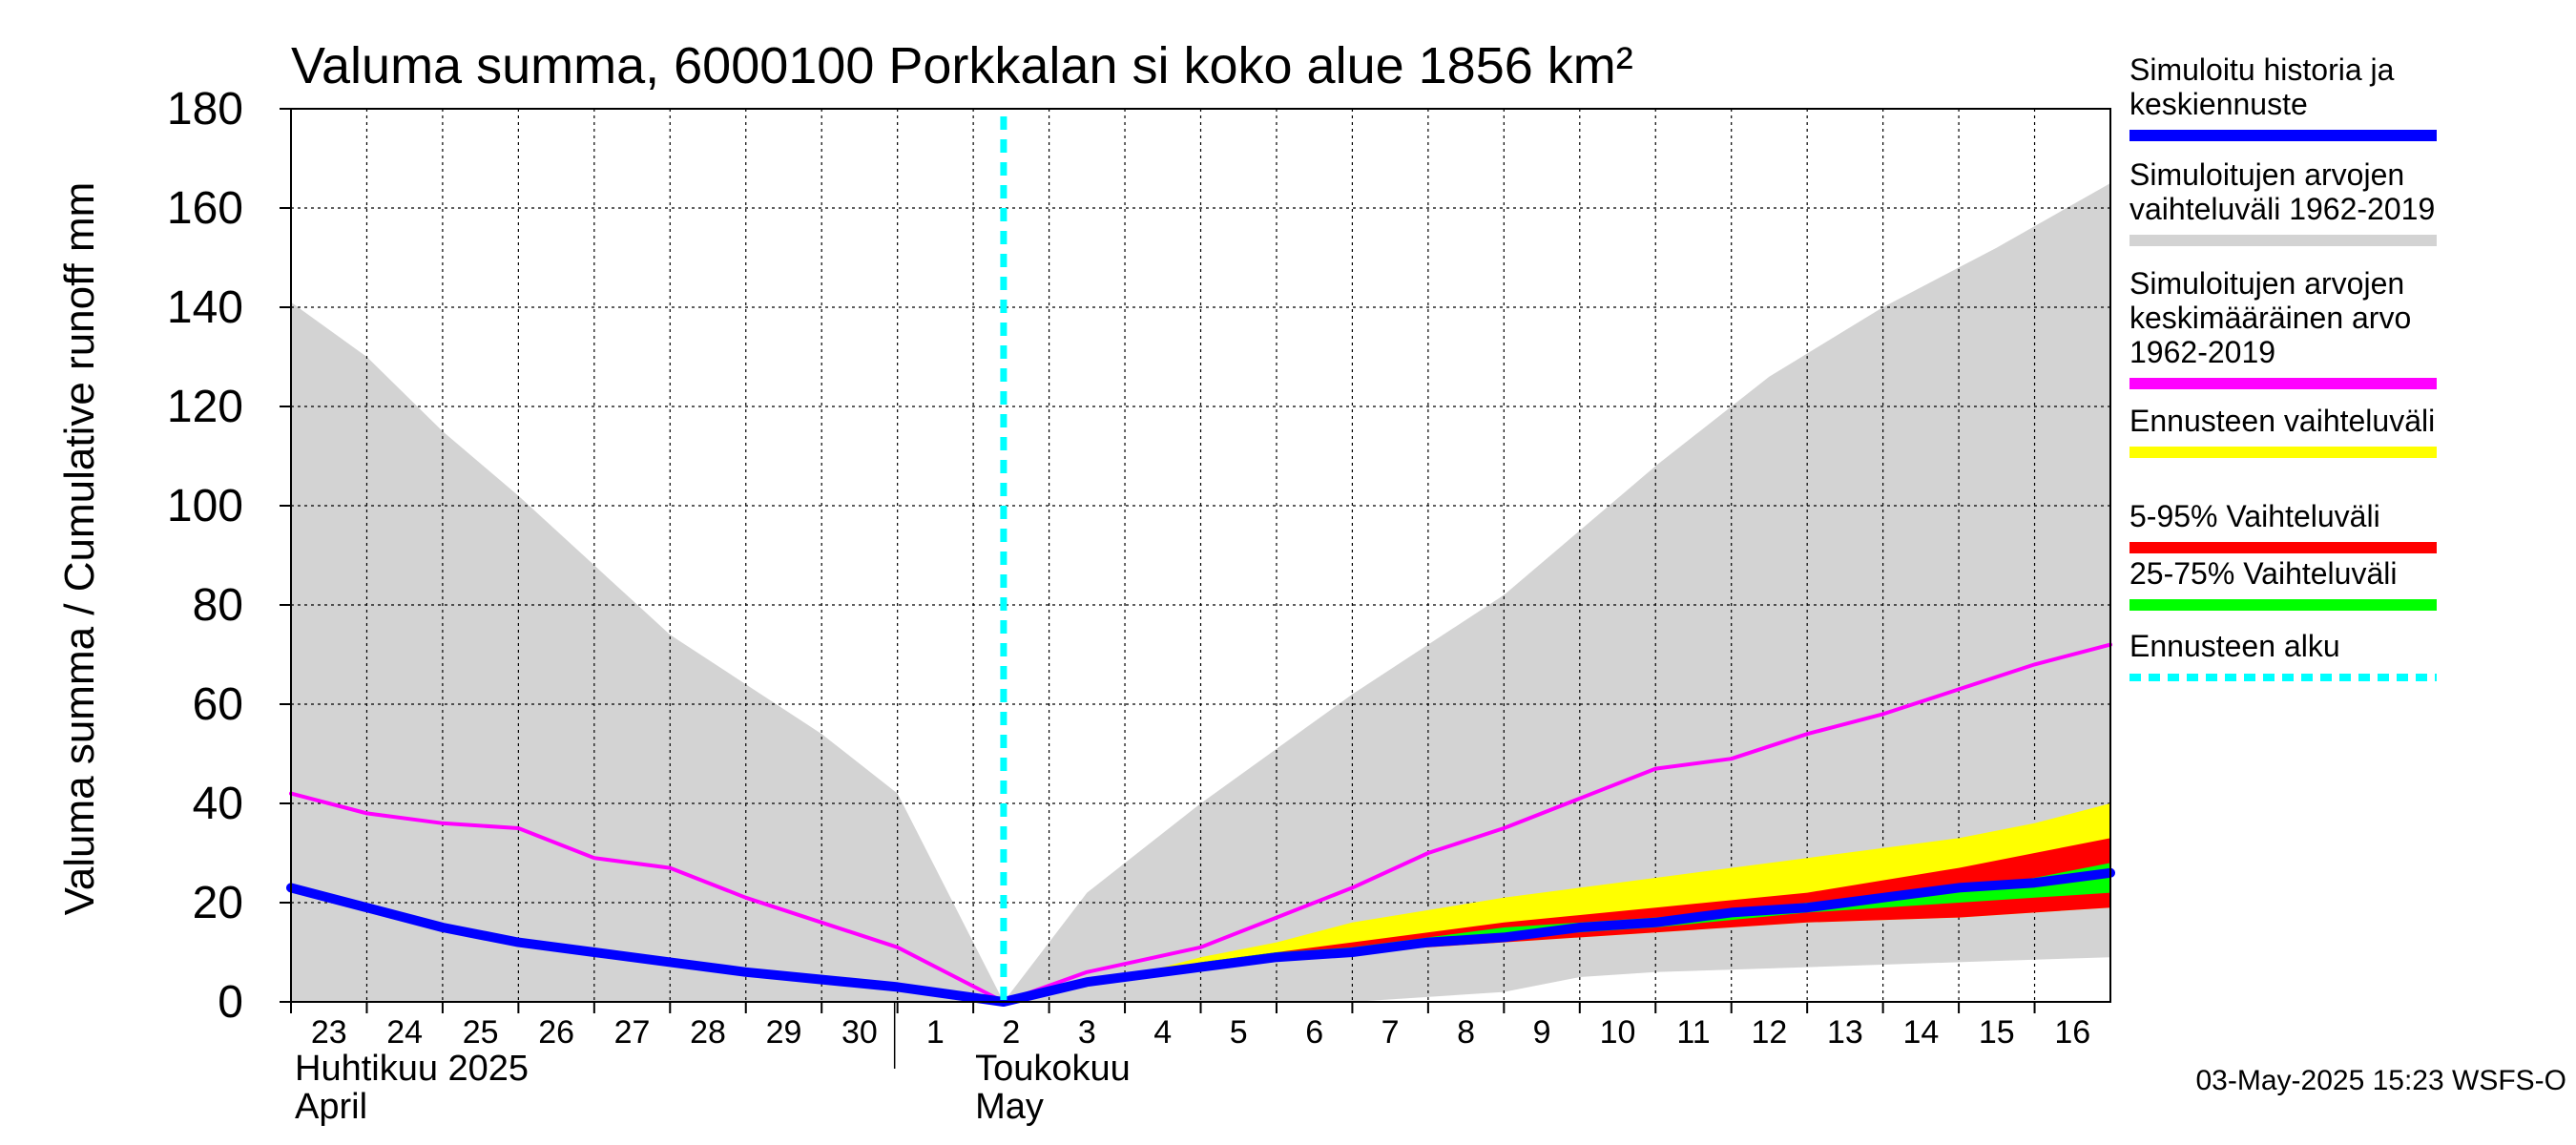 This screenshot has width=2576, height=1145. Describe the element at coordinates (1466, 1032) in the screenshot. I see `x-tick-label: 8` at that location.